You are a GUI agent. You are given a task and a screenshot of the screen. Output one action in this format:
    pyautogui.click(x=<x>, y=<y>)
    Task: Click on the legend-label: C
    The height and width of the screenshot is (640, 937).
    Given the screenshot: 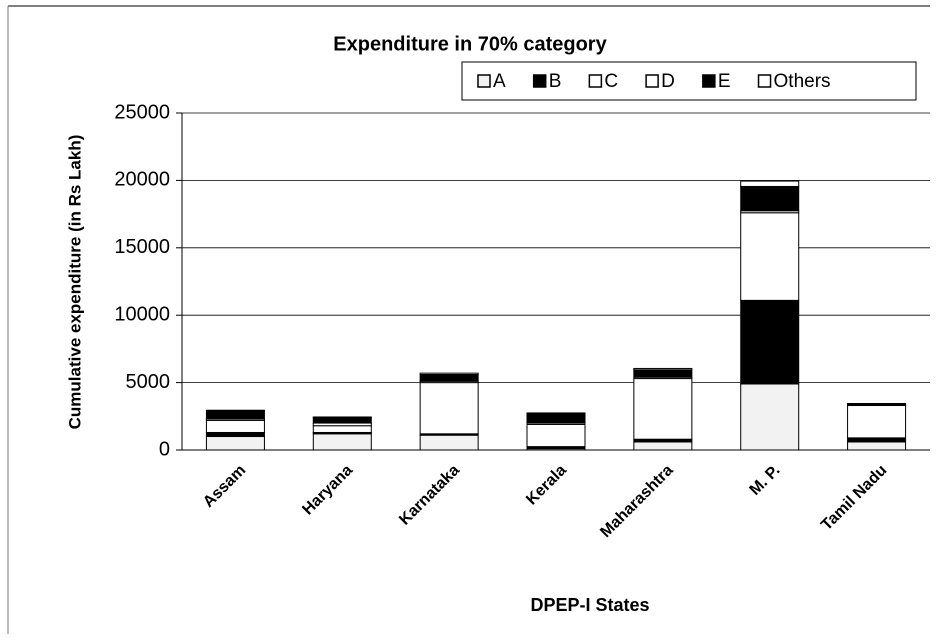 What is the action you would take?
    pyautogui.click(x=611, y=81)
    